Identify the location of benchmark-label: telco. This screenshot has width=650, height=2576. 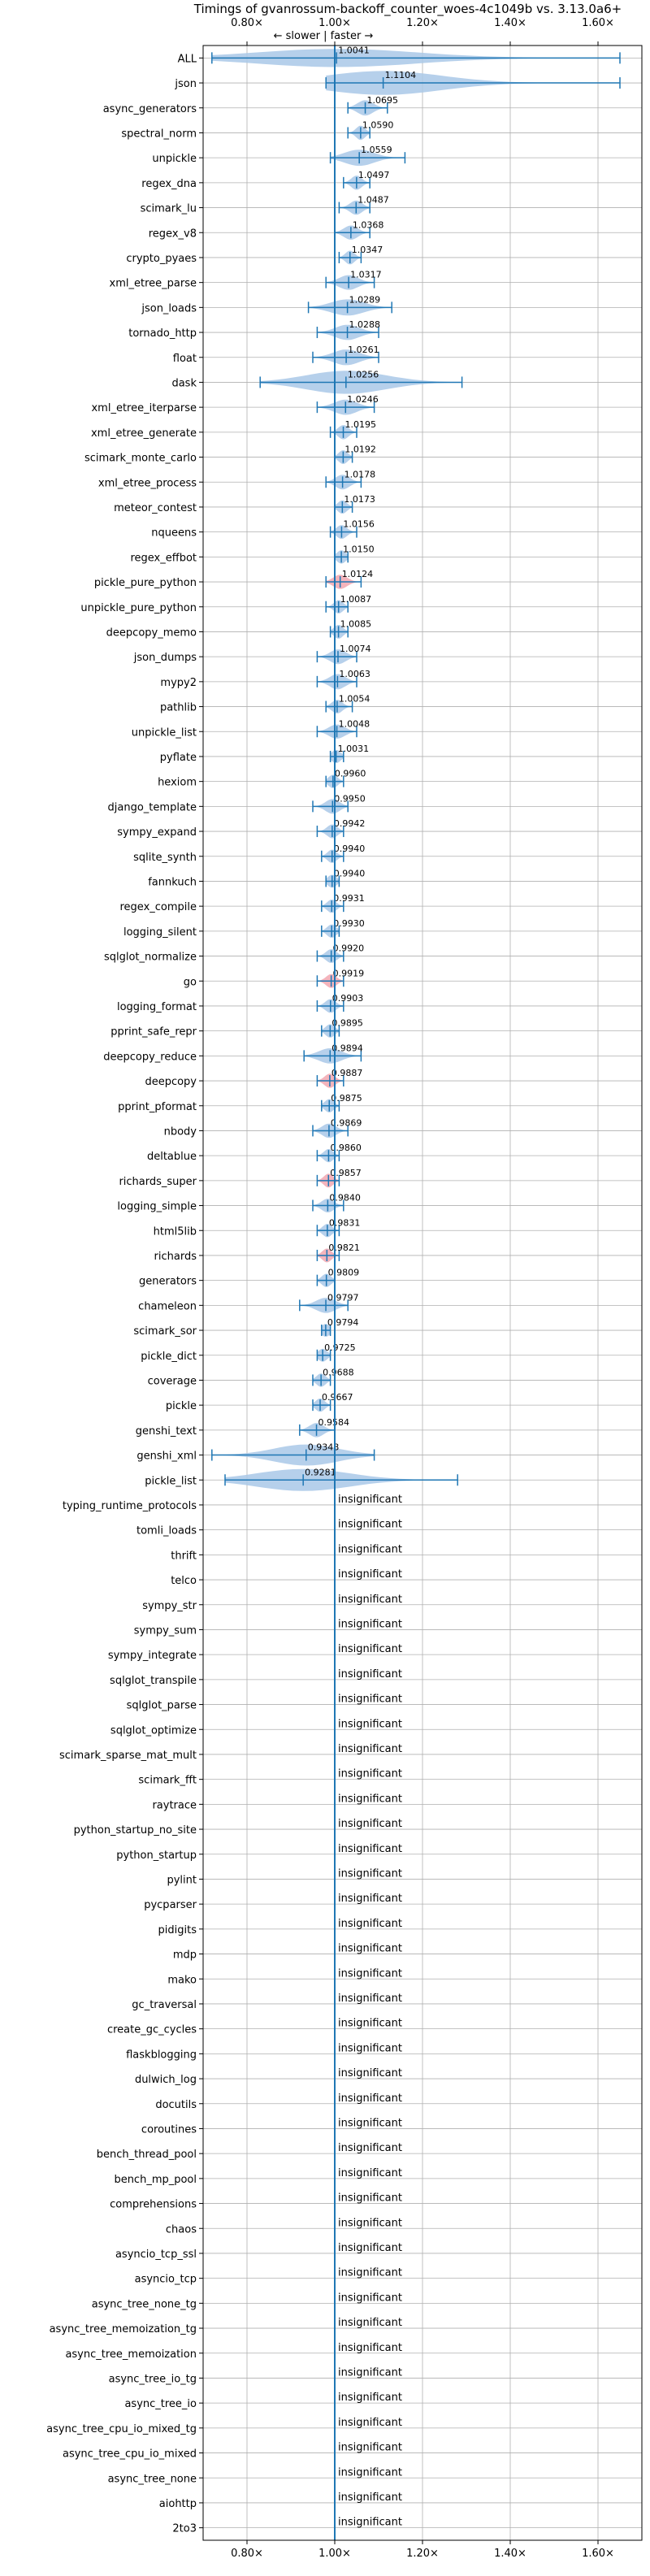
(184, 1581).